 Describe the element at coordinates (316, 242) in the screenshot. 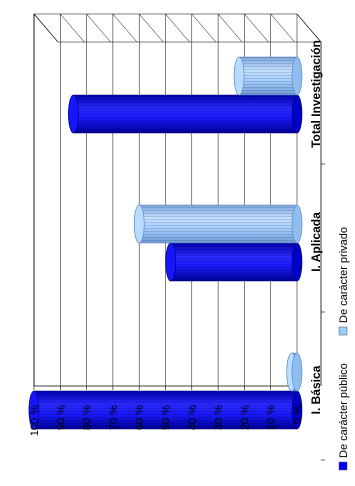

I see `category-label: I. Aplicada` at that location.